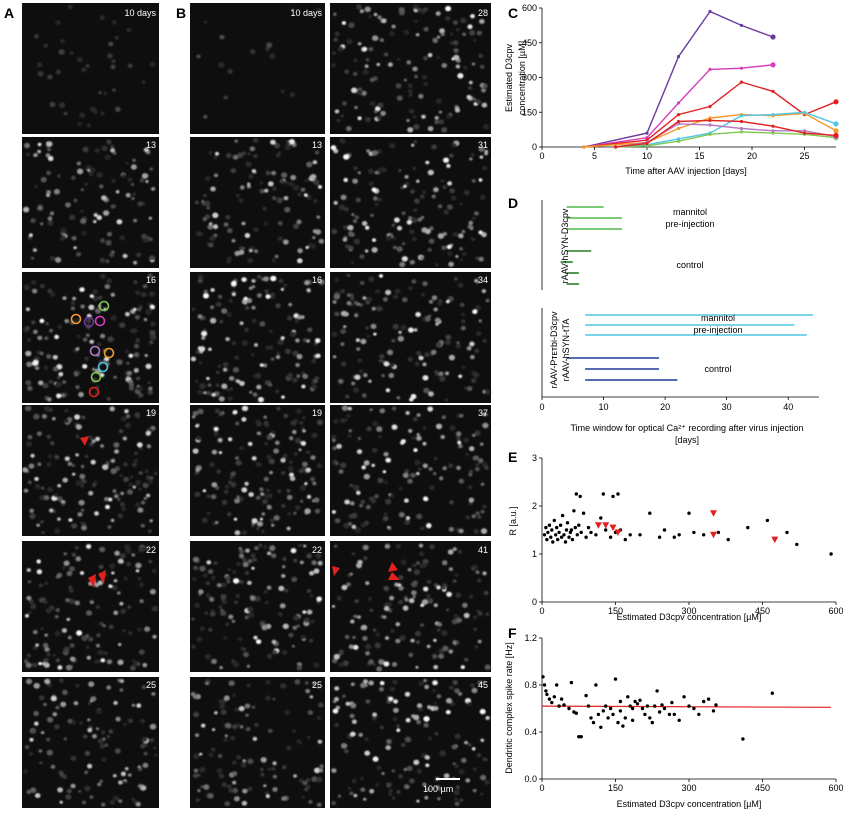  I want to click on chart-c-ytick-label: 600, so click(529, 8).